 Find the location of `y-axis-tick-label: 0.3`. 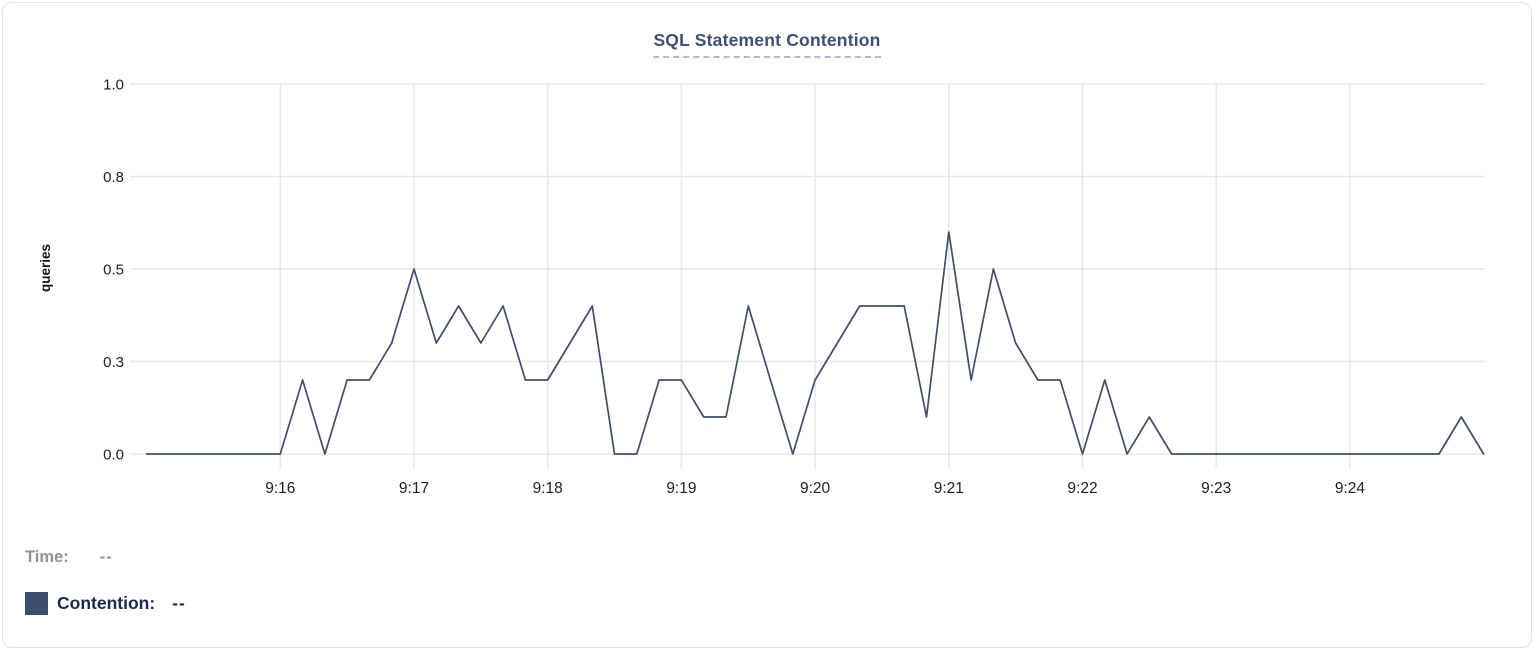

y-axis-tick-label: 0.3 is located at coordinates (113, 362).